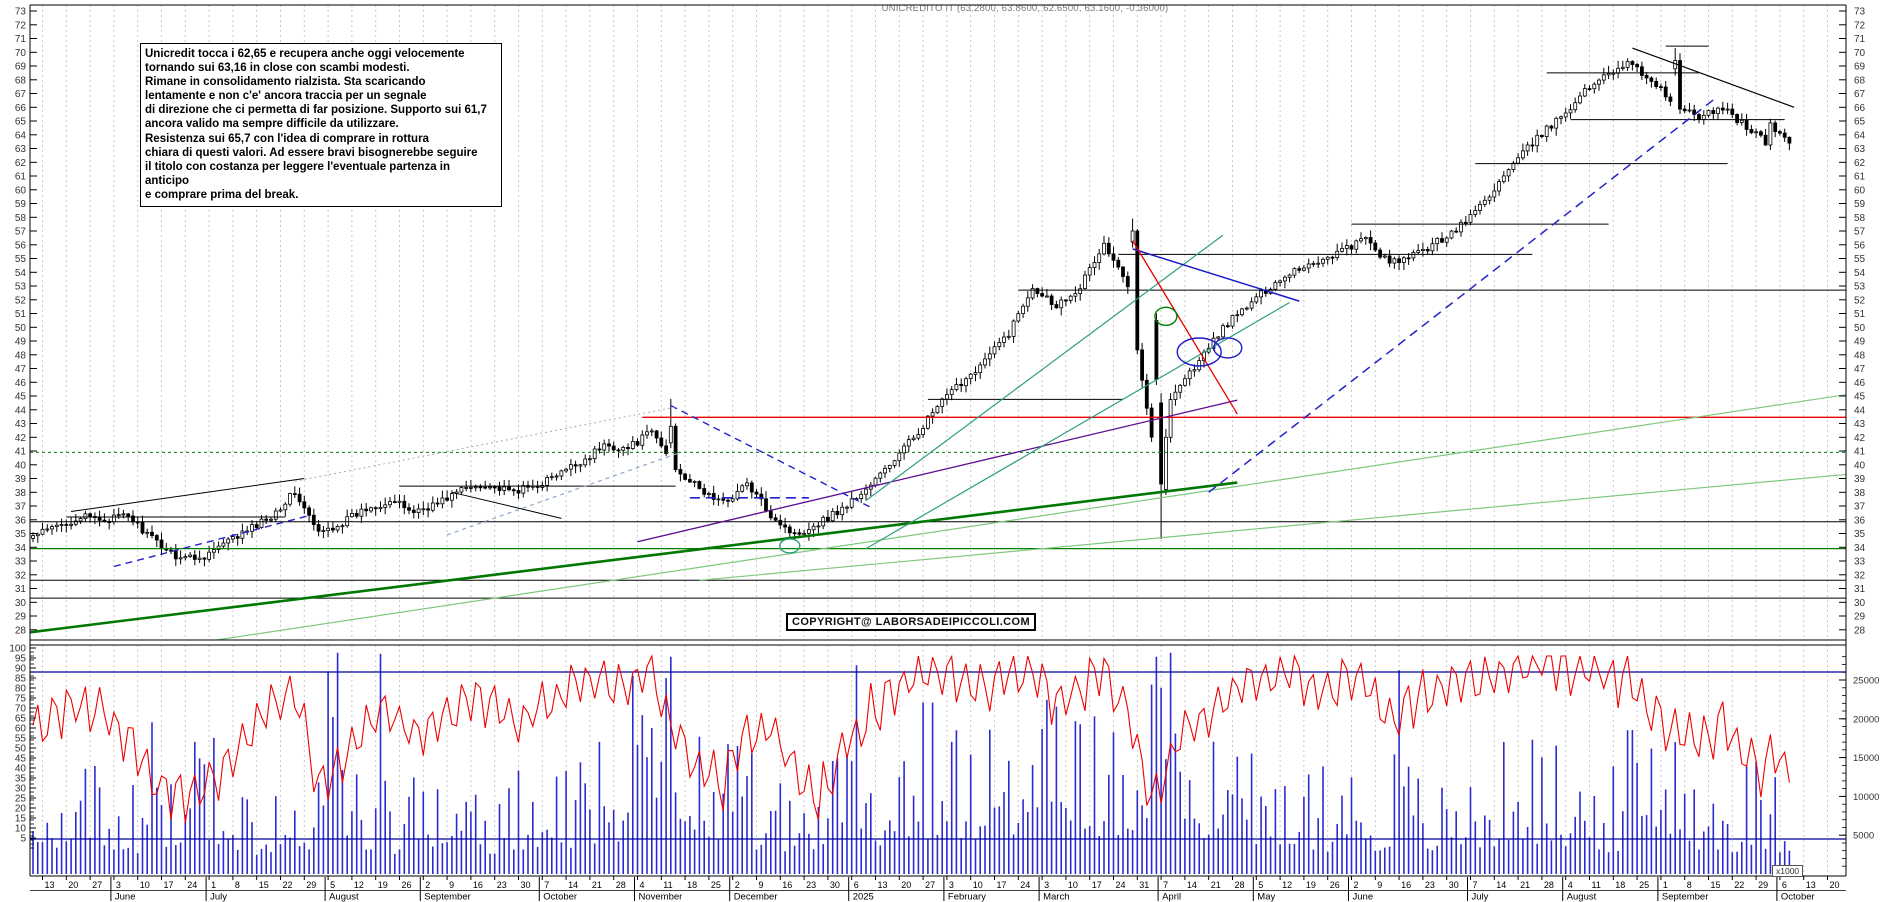  What do you see at coordinates (1165, 885) in the screenshot?
I see `svg-text: 7` at bounding box center [1165, 885].